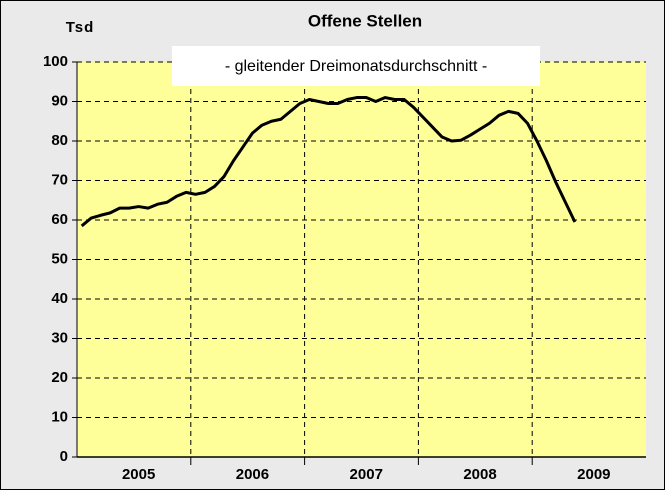  I want to click on y-tick-label: 60, so click(59, 219).